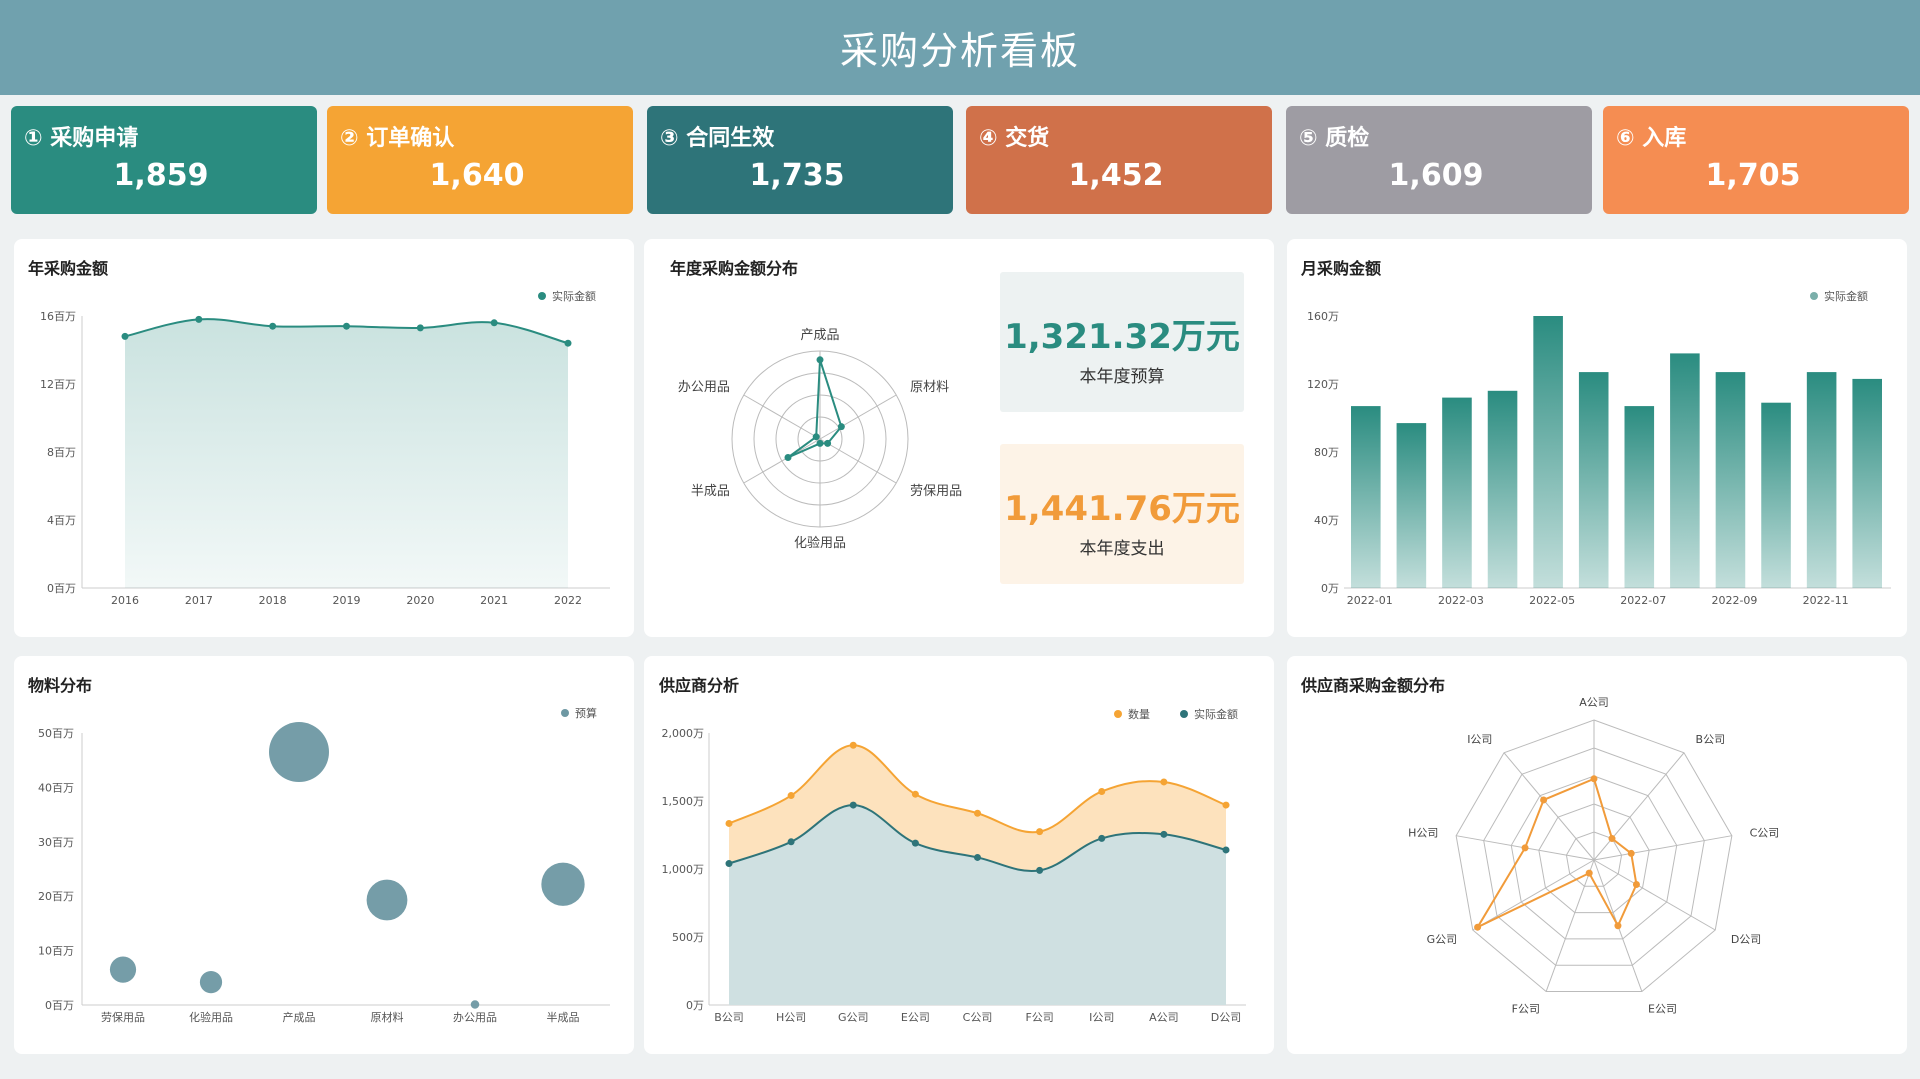 Image resolution: width=1920 pixels, height=1079 pixels. What do you see at coordinates (683, 869) in the screenshot?
I see `y-tick-label: 1,000万` at bounding box center [683, 869].